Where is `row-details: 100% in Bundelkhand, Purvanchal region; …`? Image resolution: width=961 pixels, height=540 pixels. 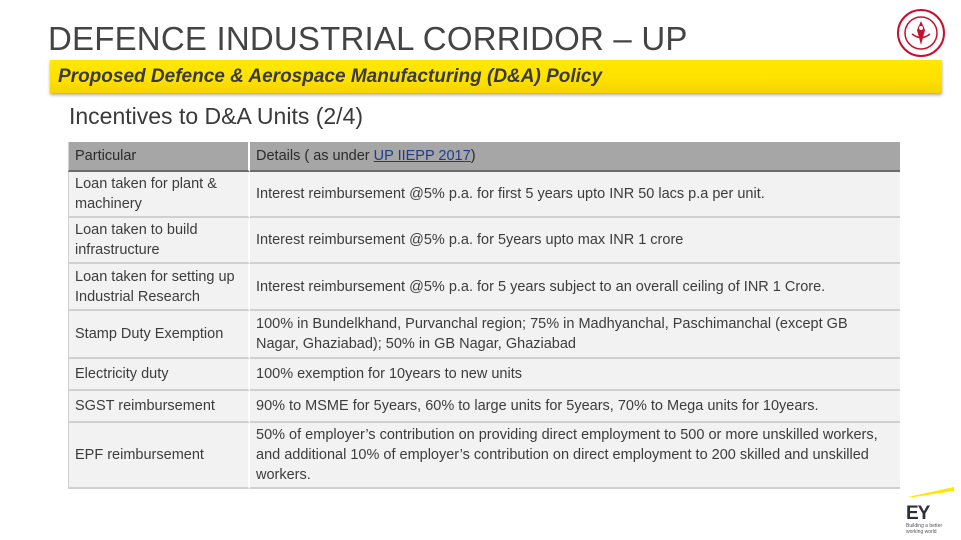
row-details: 100% in Bundelkhand, Purvanchal region; … is located at coordinates (575, 335).